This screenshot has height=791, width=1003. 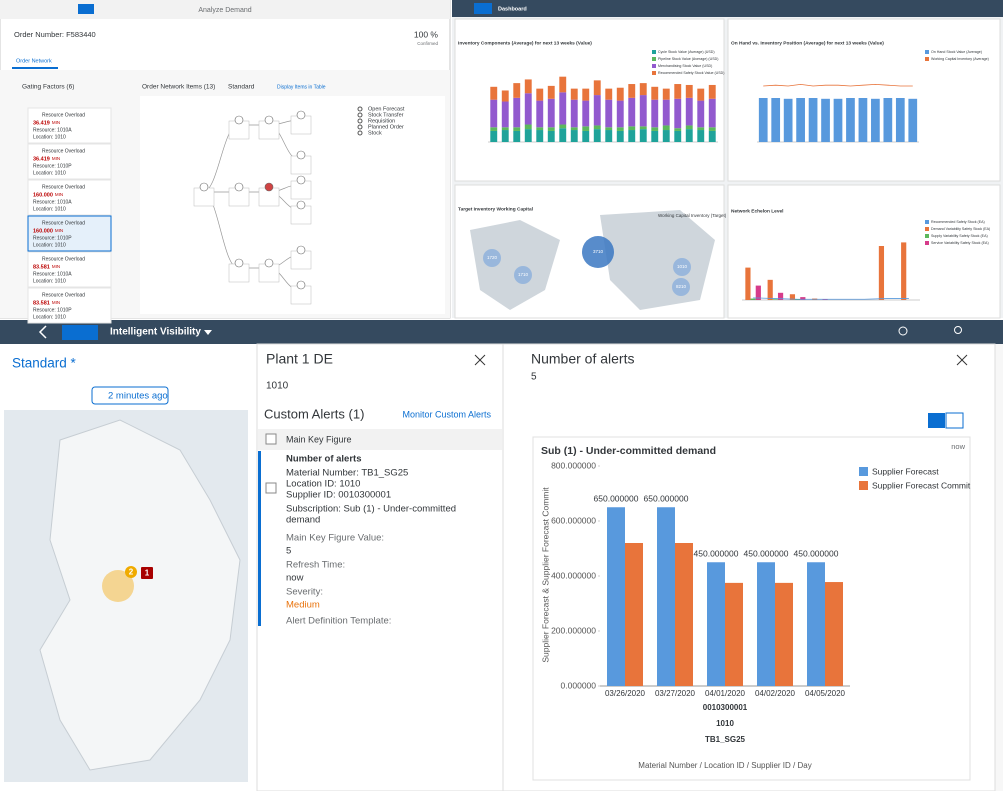 I want to click on label: Demand Variability Safety Stock (EA), so click(x=960, y=229).